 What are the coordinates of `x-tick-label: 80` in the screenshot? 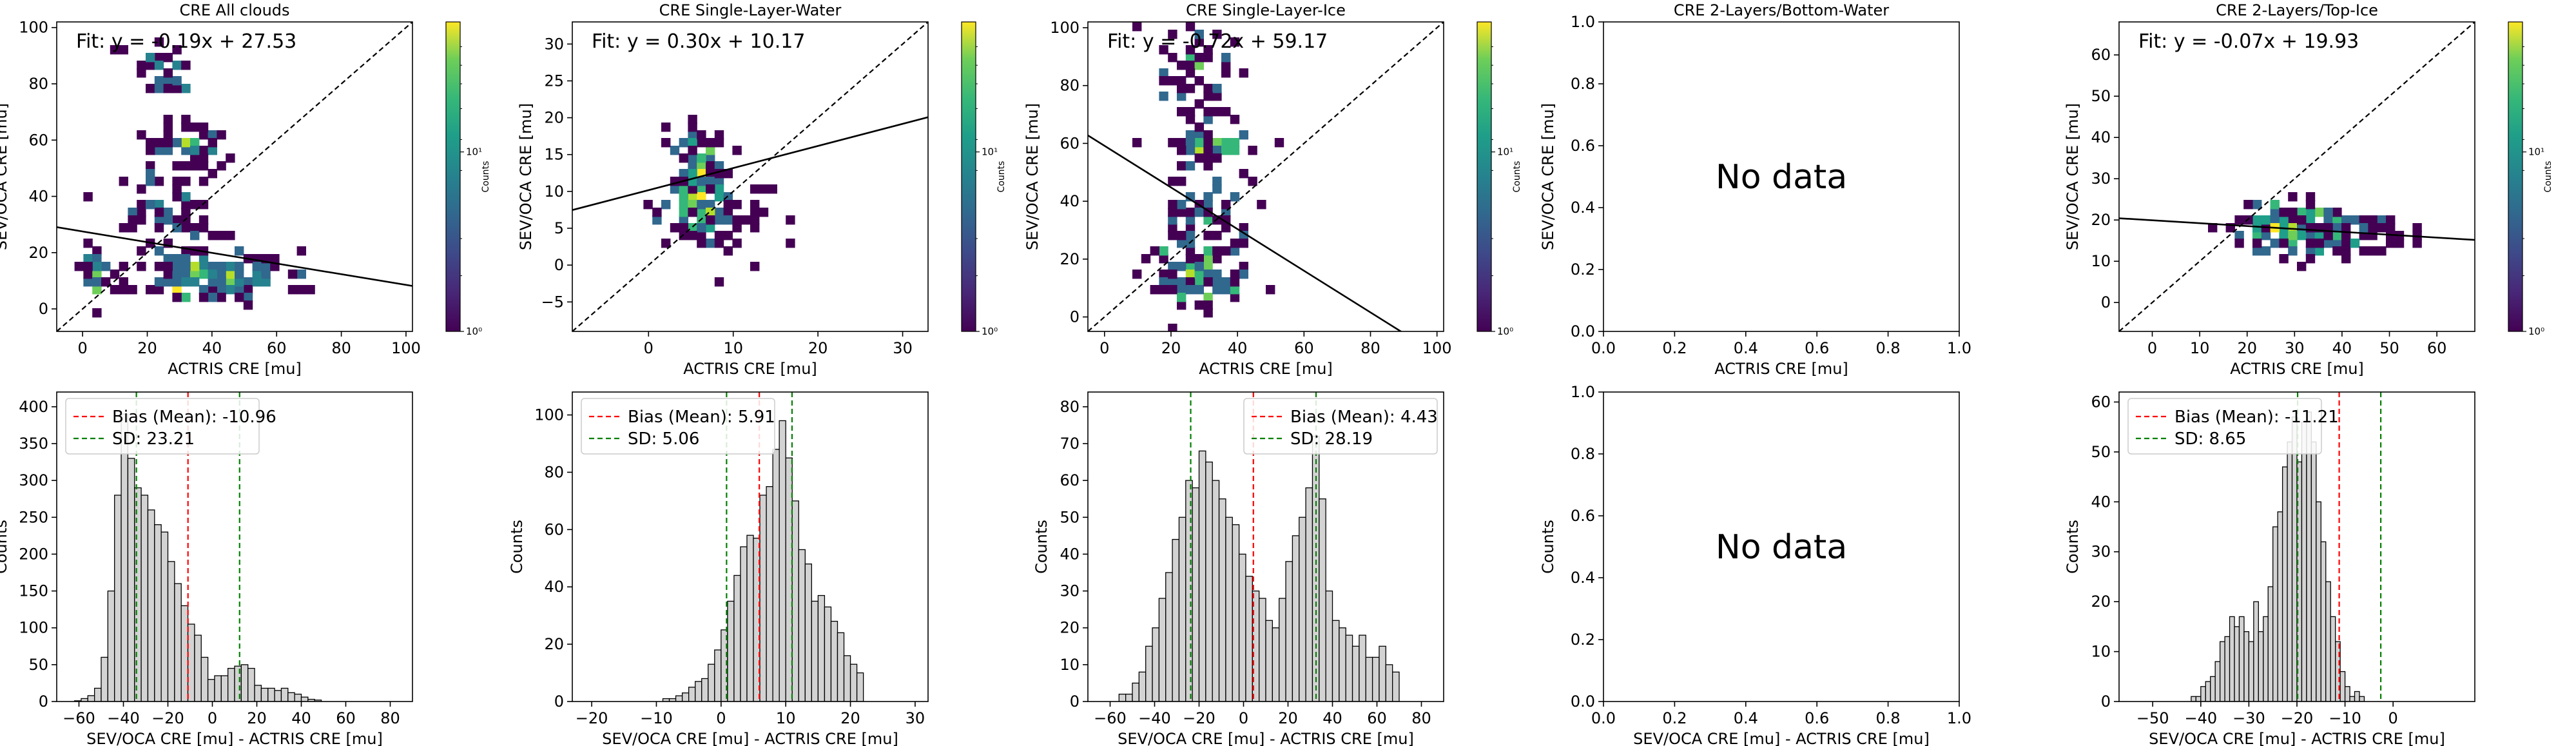 It's located at (1370, 348).